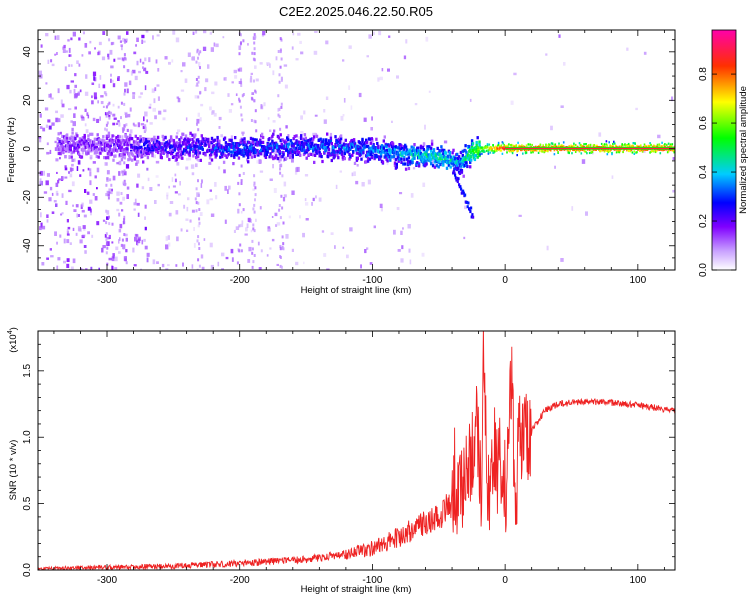 This screenshot has width=750, height=600. I want to click on snr-x-tick-label: -300, so click(107, 580).